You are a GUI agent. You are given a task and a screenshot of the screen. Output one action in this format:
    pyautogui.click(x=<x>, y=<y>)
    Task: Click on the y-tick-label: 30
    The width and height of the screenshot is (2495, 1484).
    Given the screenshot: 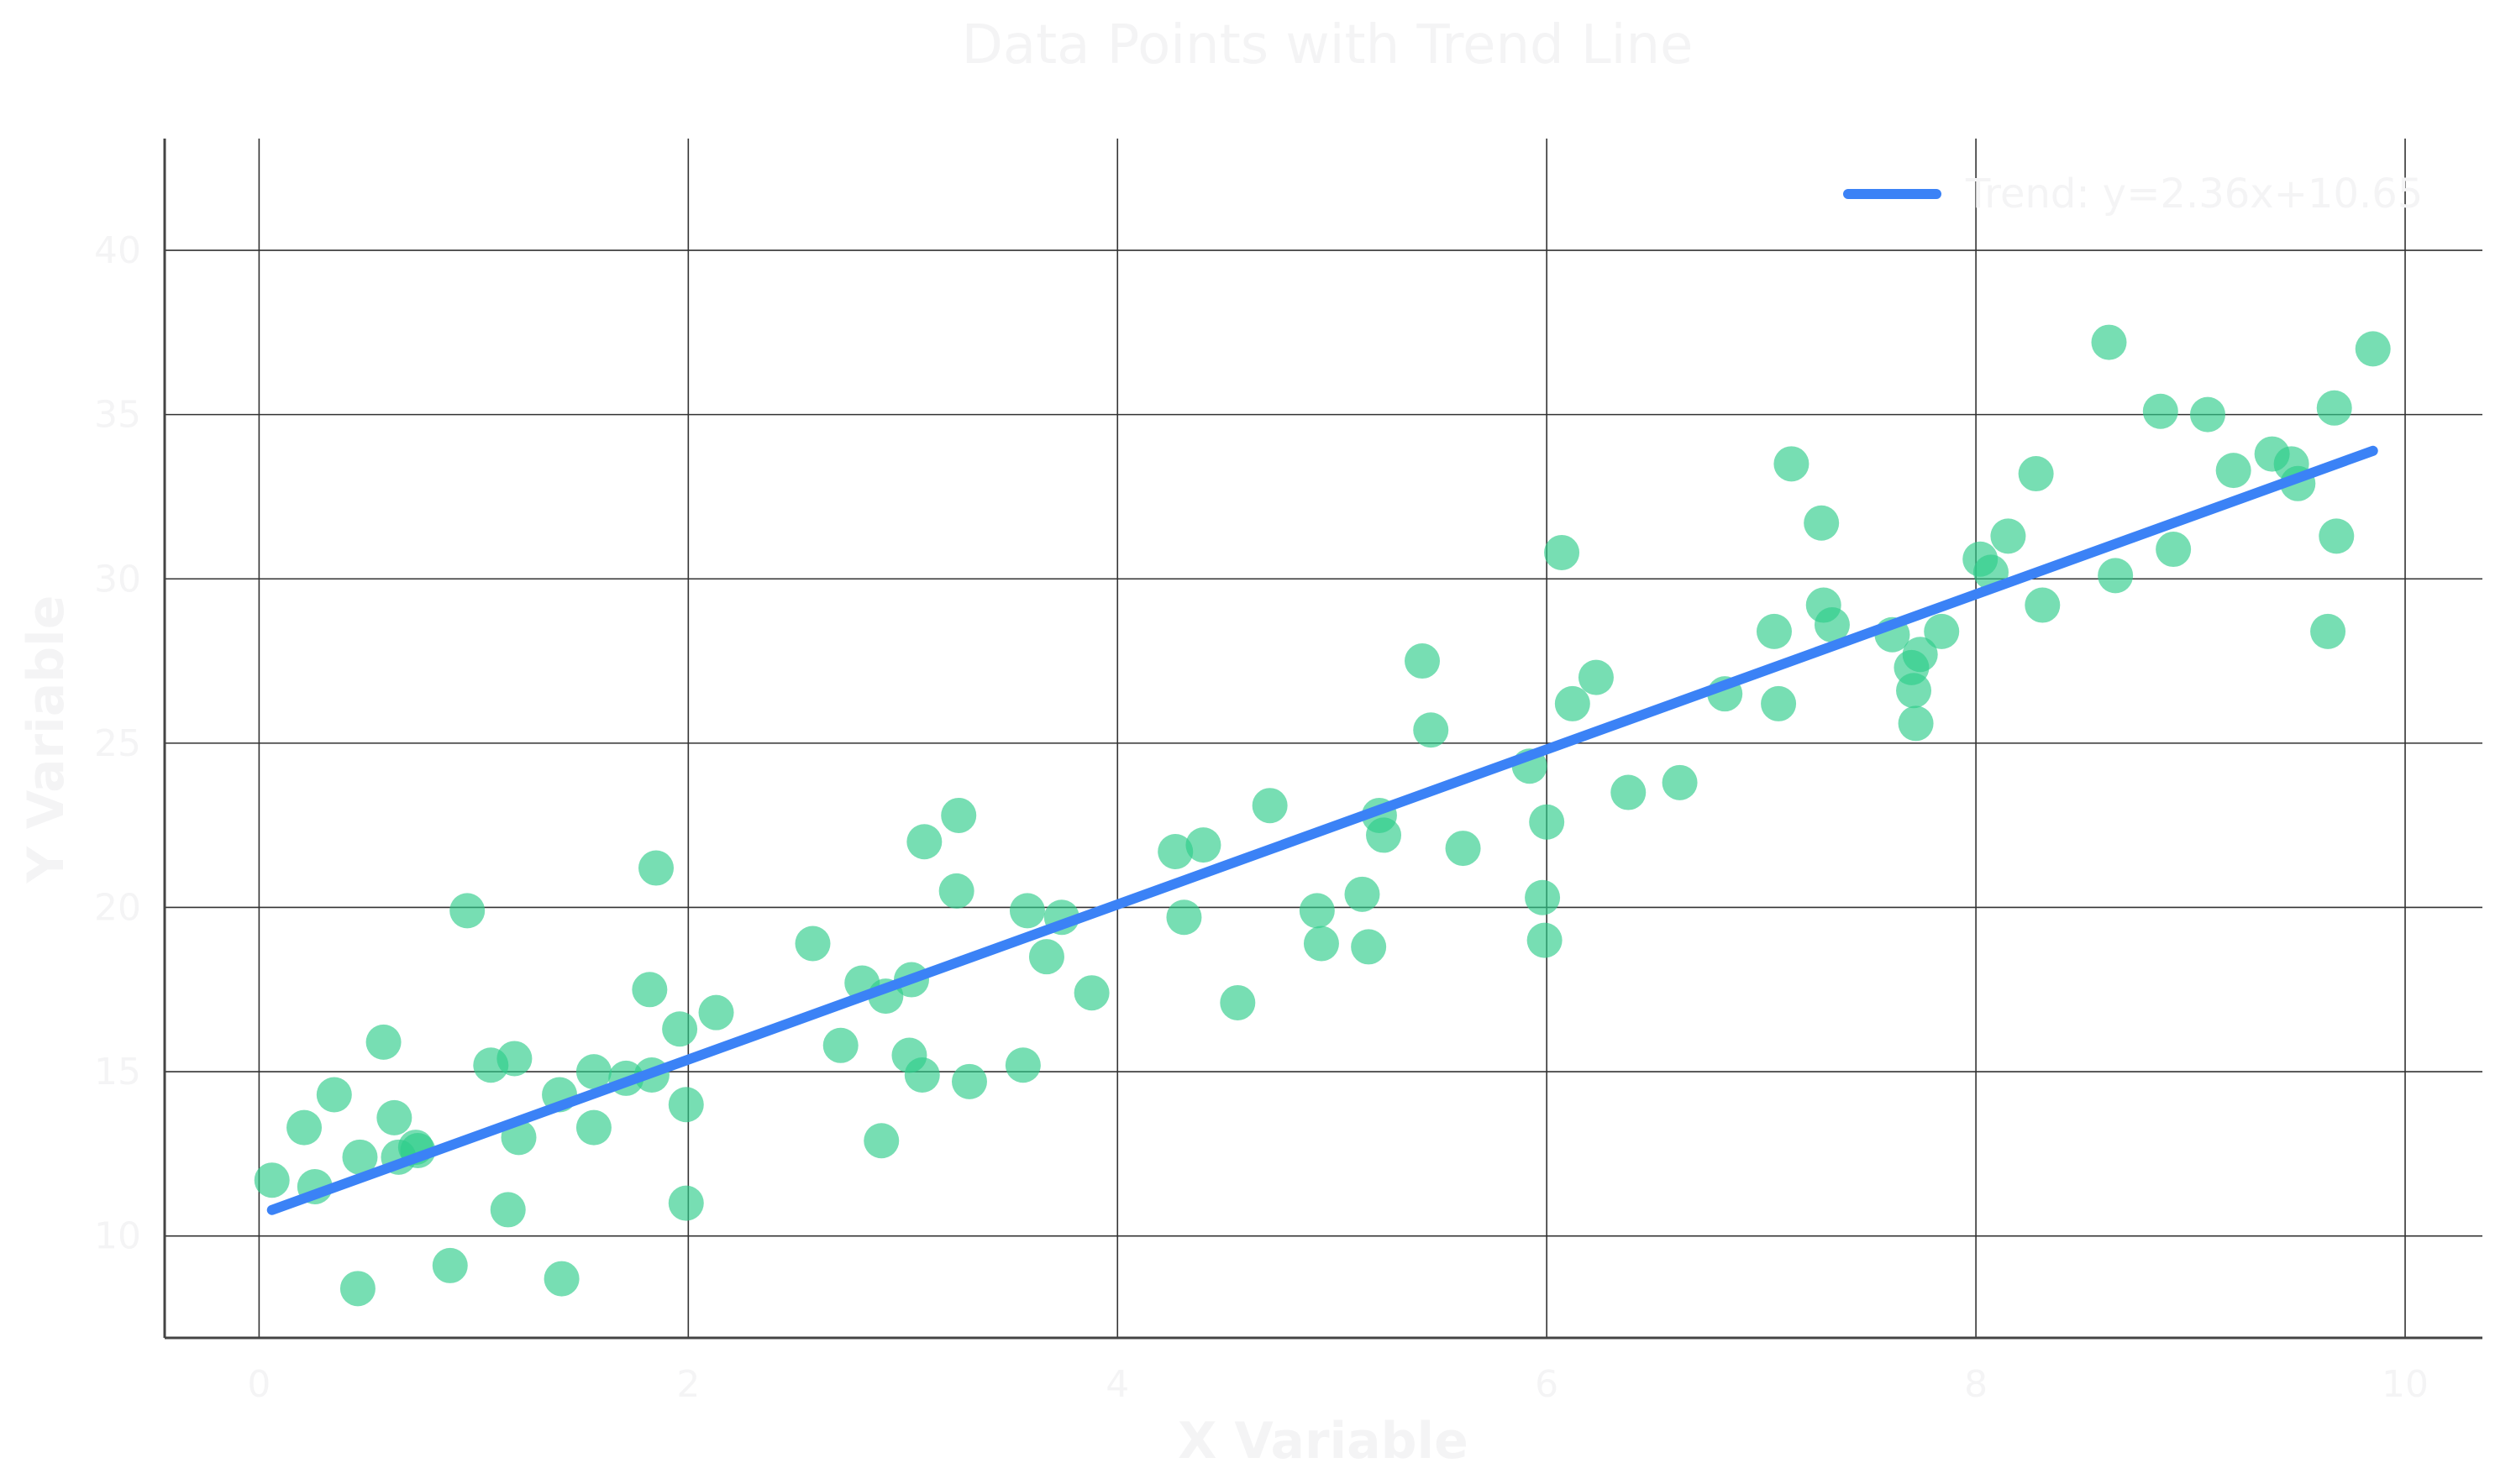 What is the action you would take?
    pyautogui.click(x=118, y=579)
    